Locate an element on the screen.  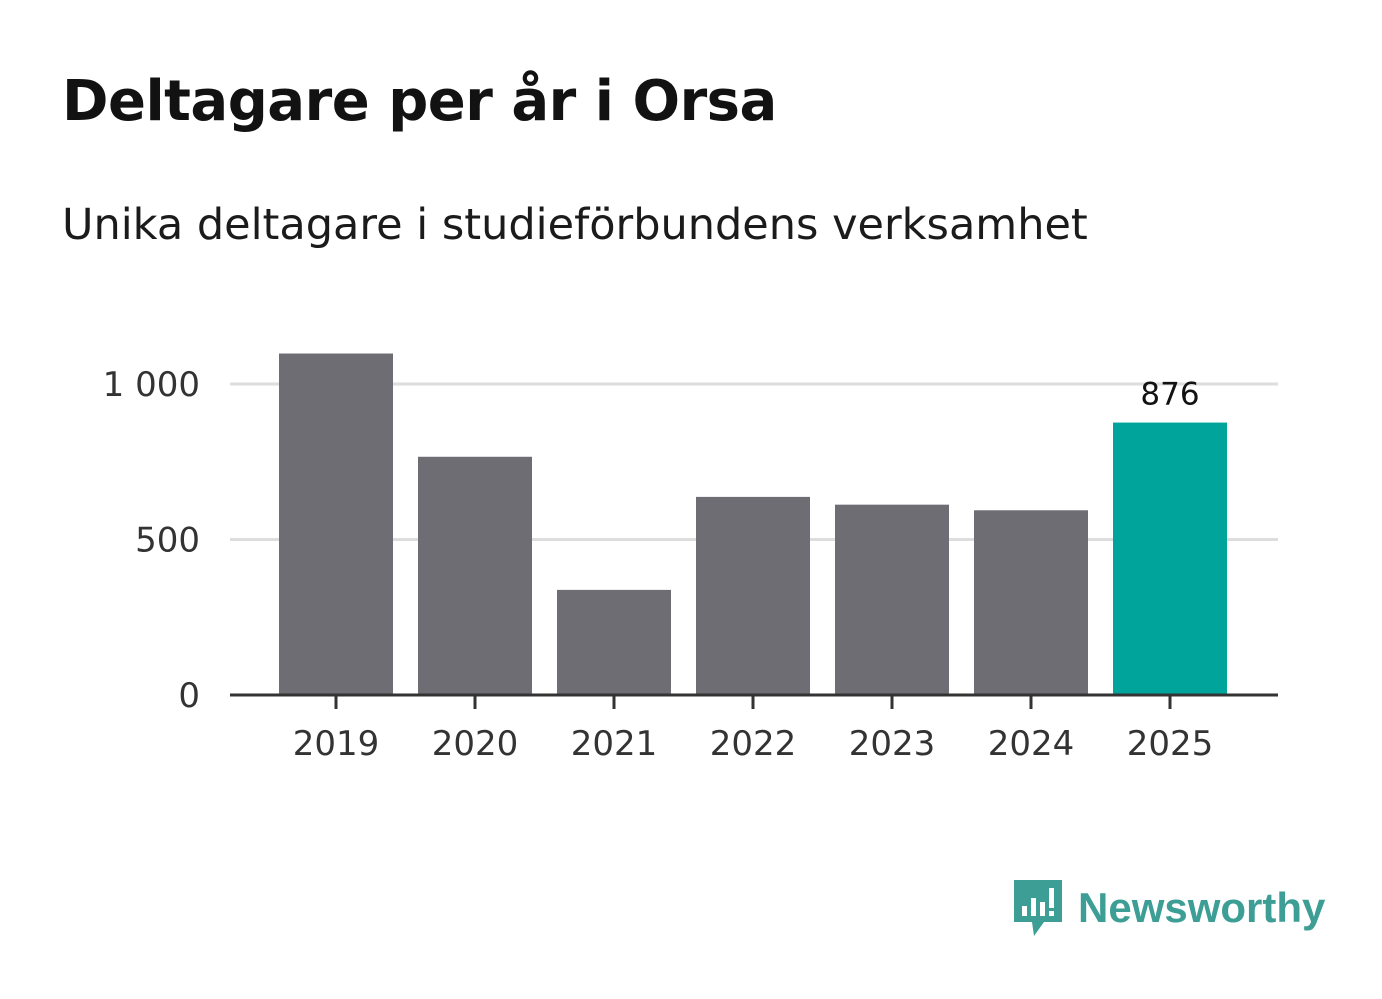
value-label-2025: 876 is located at coordinates (1169, 395).